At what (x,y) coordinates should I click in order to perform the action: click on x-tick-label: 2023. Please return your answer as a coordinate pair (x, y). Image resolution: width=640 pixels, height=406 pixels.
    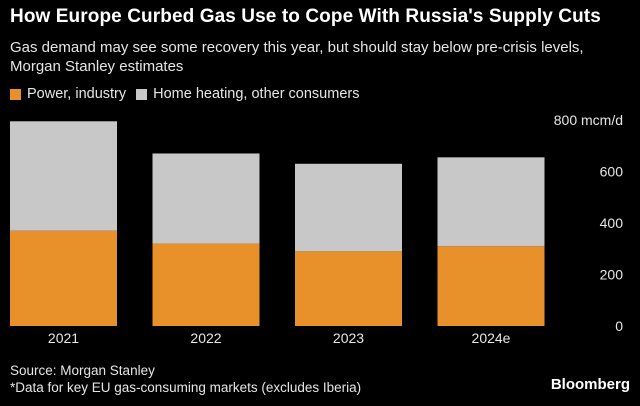
    Looking at the image, I should click on (348, 338).